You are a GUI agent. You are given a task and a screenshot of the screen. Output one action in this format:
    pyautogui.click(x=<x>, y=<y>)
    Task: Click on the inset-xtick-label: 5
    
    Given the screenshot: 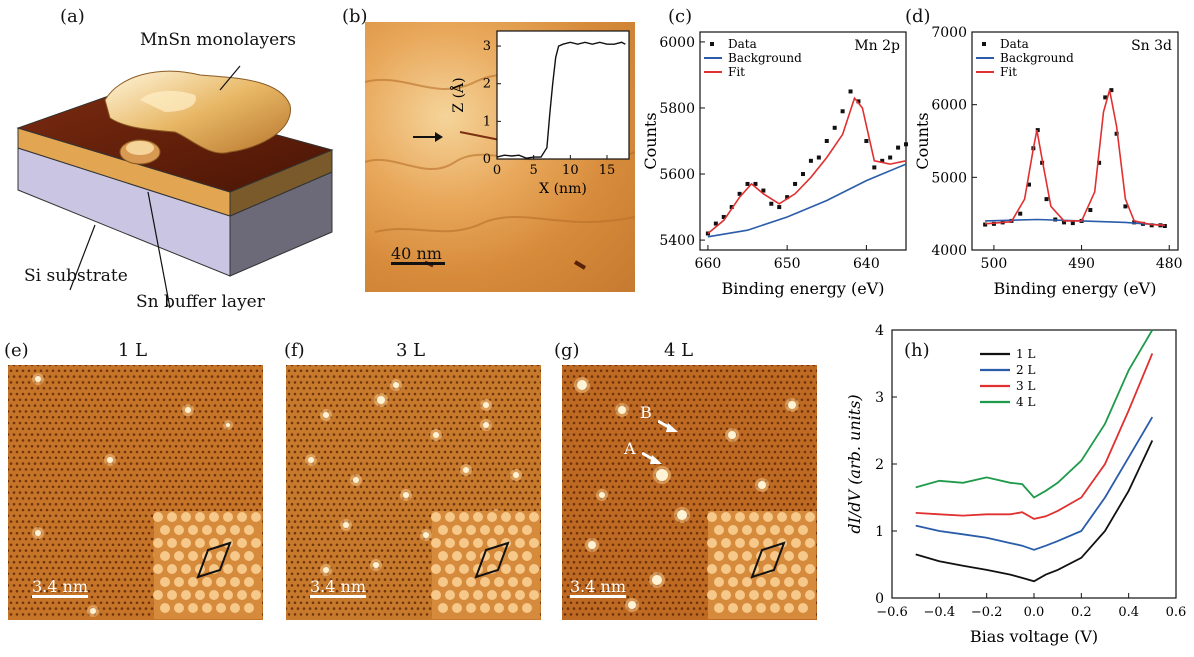 What is the action you would take?
    pyautogui.click(x=534, y=170)
    